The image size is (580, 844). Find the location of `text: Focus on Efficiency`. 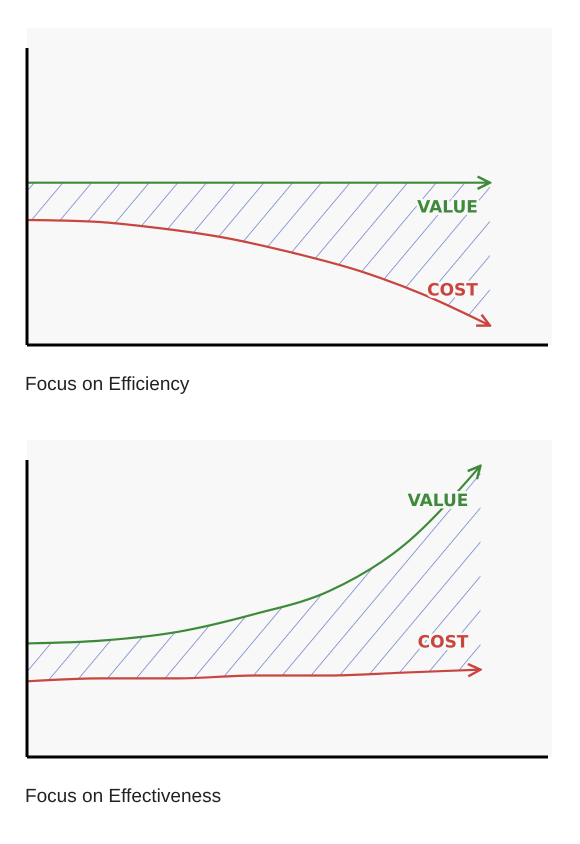

text: Focus on Efficiency is located at coordinates (107, 384).